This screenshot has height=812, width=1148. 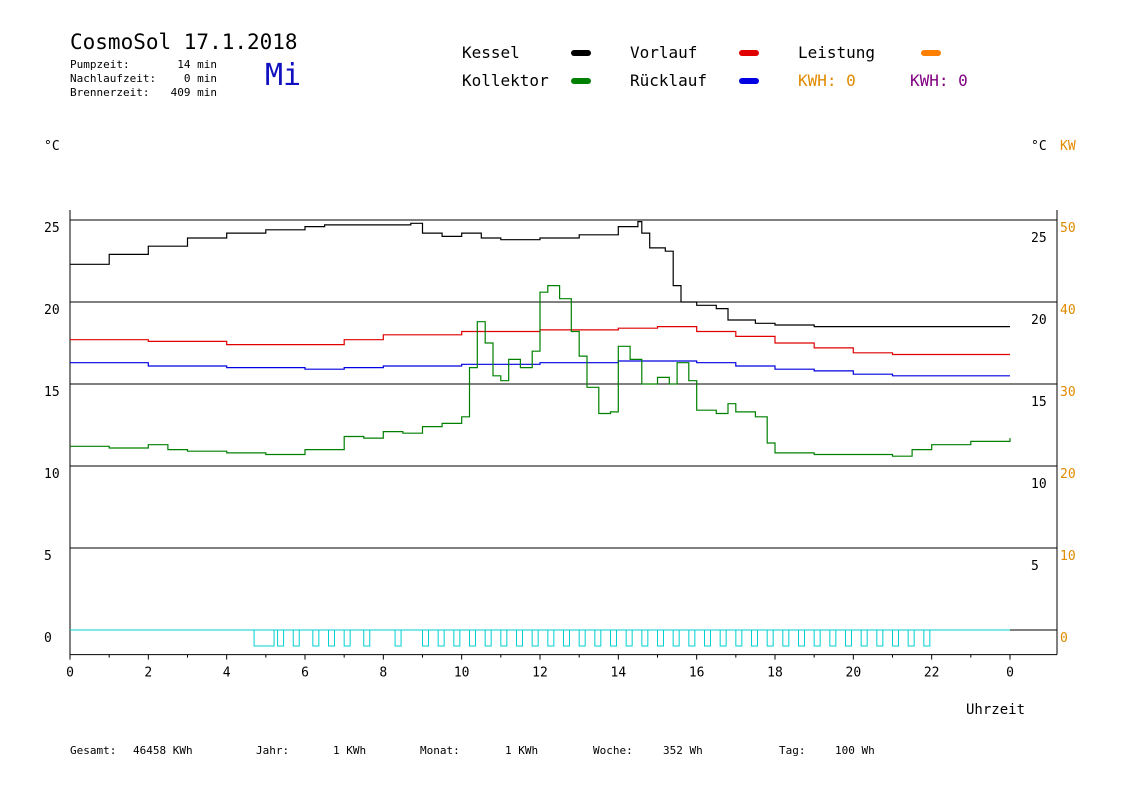 What do you see at coordinates (383, 673) in the screenshot?
I see `x-tick-label: 8` at bounding box center [383, 673].